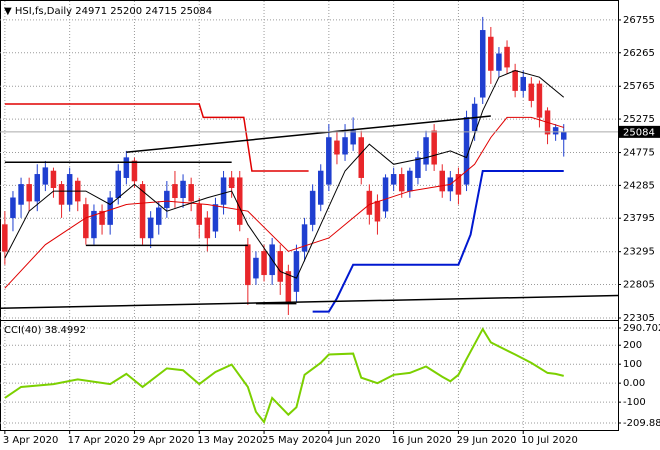  What do you see at coordinates (641, 423) in the screenshot?
I see `y-tick-label: -209.886` at bounding box center [641, 423].